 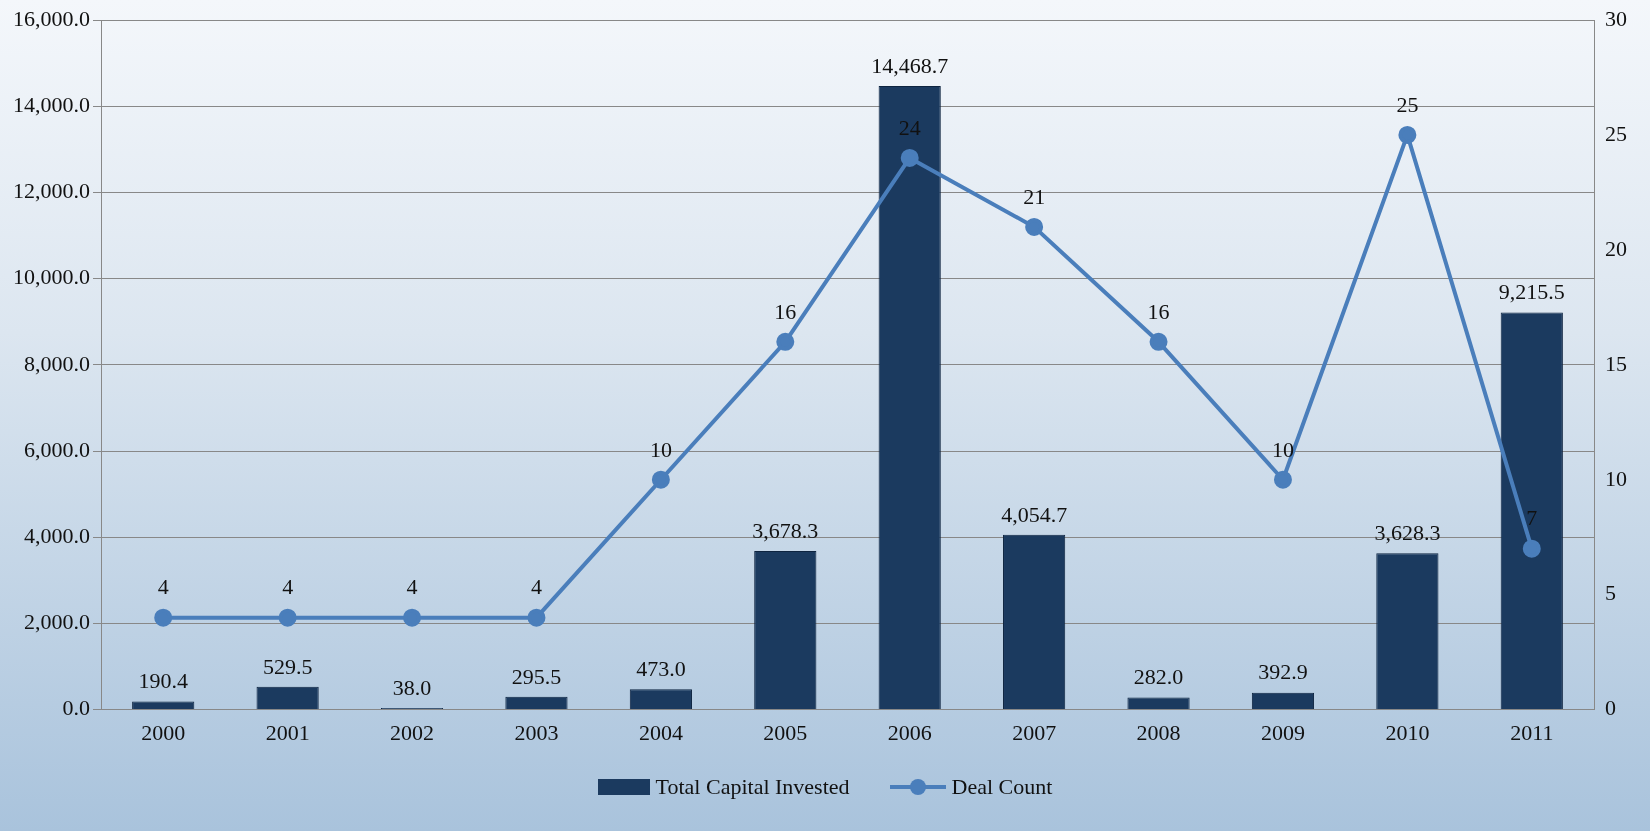 I want to click on y-tick-label: 0.0, so click(x=76, y=708).